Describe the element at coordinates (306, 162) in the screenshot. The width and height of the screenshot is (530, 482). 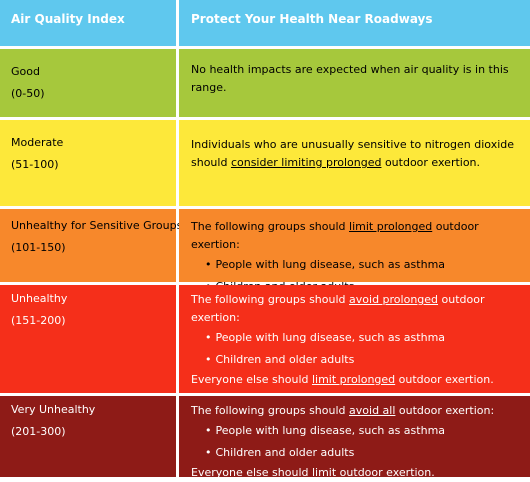
I see `emphasis-text: consider limiting prolonged` at that location.